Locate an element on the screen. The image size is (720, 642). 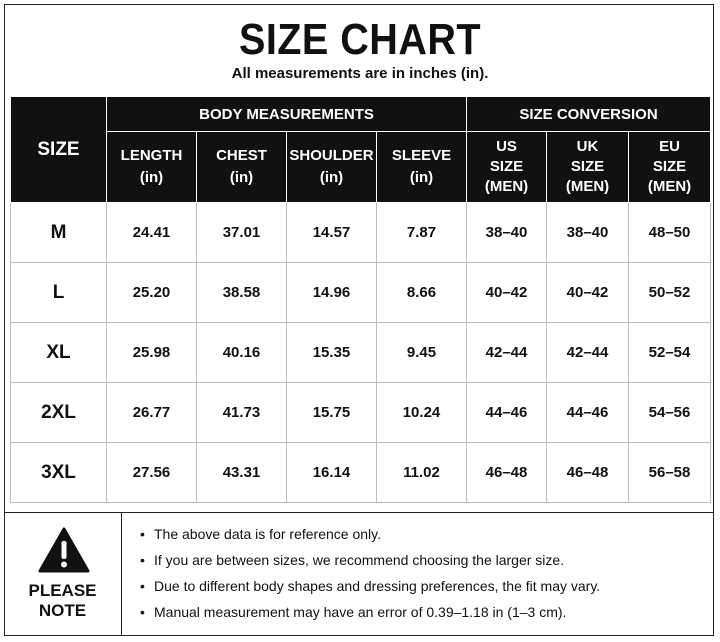
shoulder-label: SHOULDER is located at coordinates (331, 155).